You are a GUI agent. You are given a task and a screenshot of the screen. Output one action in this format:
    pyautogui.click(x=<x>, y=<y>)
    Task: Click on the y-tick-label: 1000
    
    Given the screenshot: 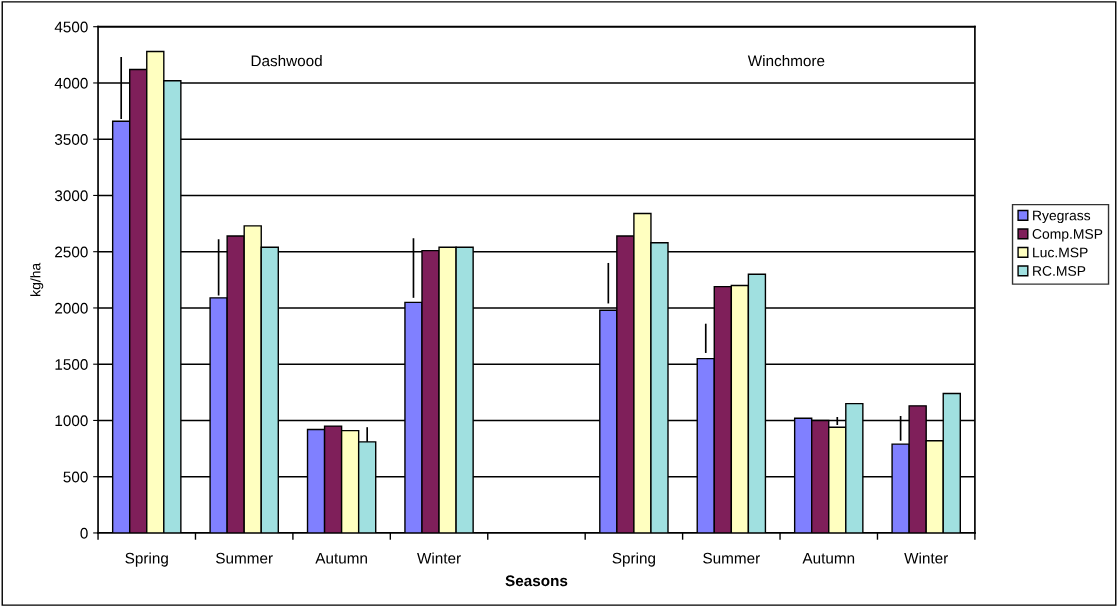 What is the action you would take?
    pyautogui.click(x=71, y=421)
    